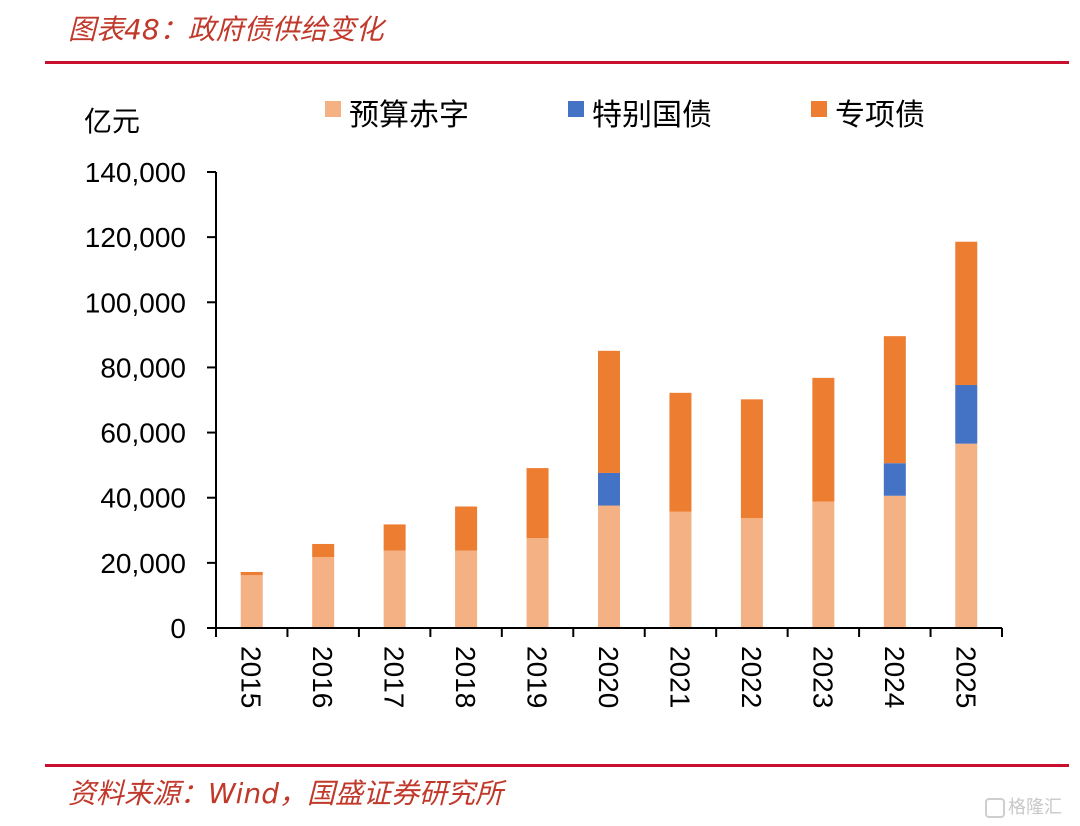 The width and height of the screenshot is (1080, 826). What do you see at coordinates (394, 537) in the screenshot?
I see `bar-segment-2017-s2` at bounding box center [394, 537].